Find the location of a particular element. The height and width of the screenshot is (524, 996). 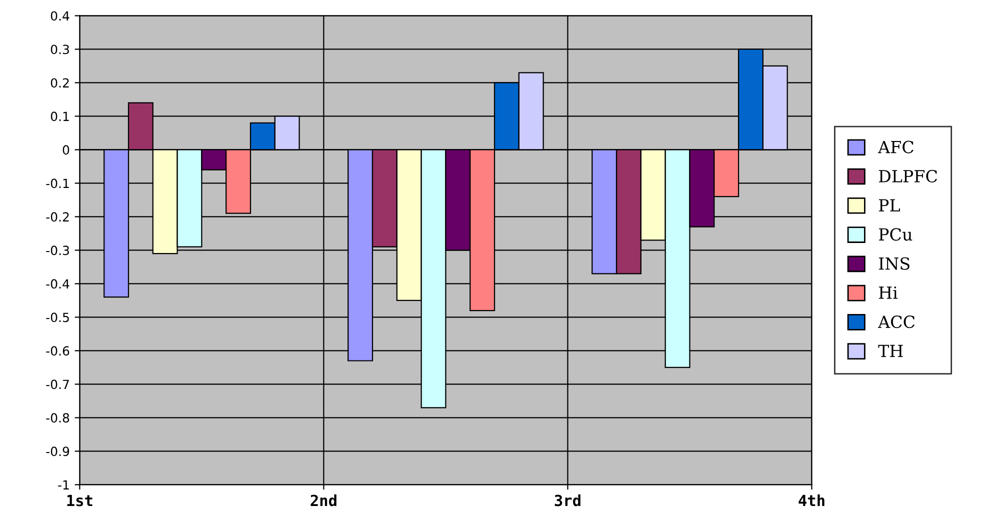

legend-label: ACC is located at coordinates (896, 322).